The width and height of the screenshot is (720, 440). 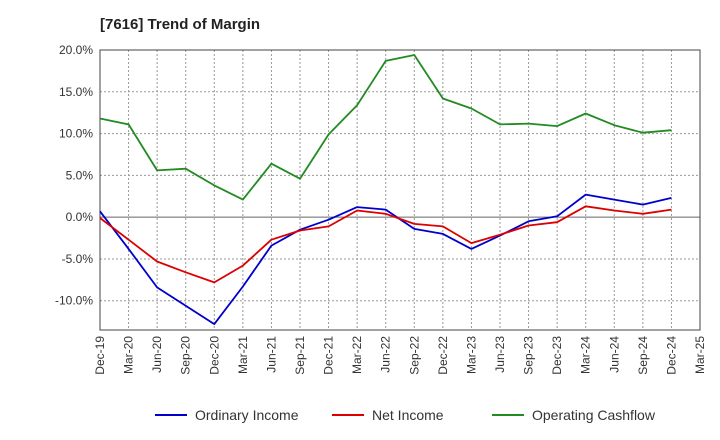 What do you see at coordinates (243, 355) in the screenshot?
I see `x-tick-label: Mar-21` at bounding box center [243, 355].